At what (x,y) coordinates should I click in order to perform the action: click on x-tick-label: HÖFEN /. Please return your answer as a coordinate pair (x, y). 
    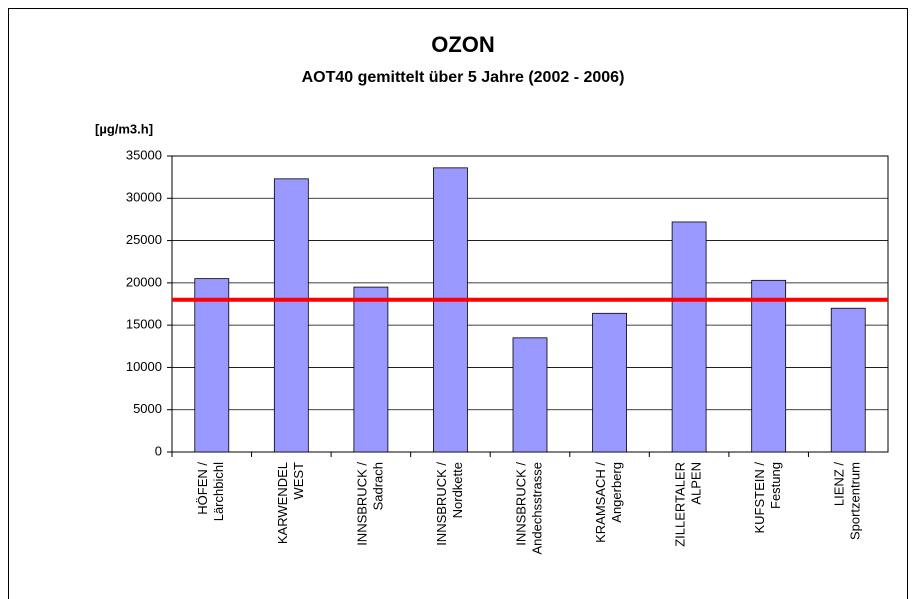
    Looking at the image, I should click on (202, 488).